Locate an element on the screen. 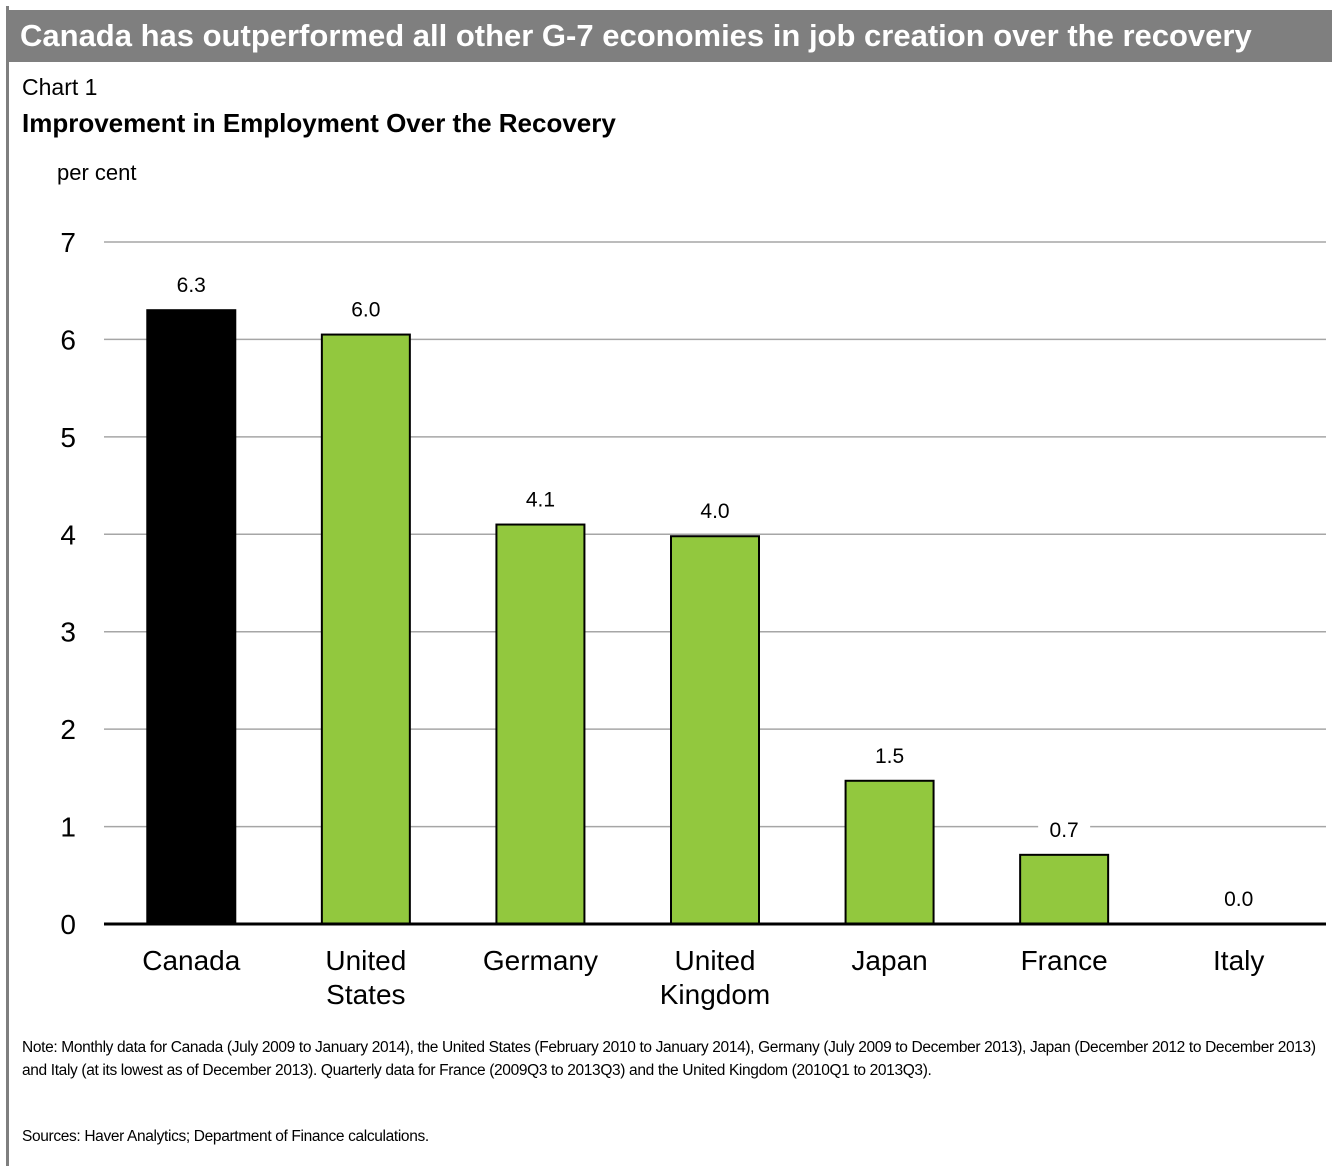 This screenshot has width=1334, height=1169. x-tick-label: Italy is located at coordinates (1238, 960).